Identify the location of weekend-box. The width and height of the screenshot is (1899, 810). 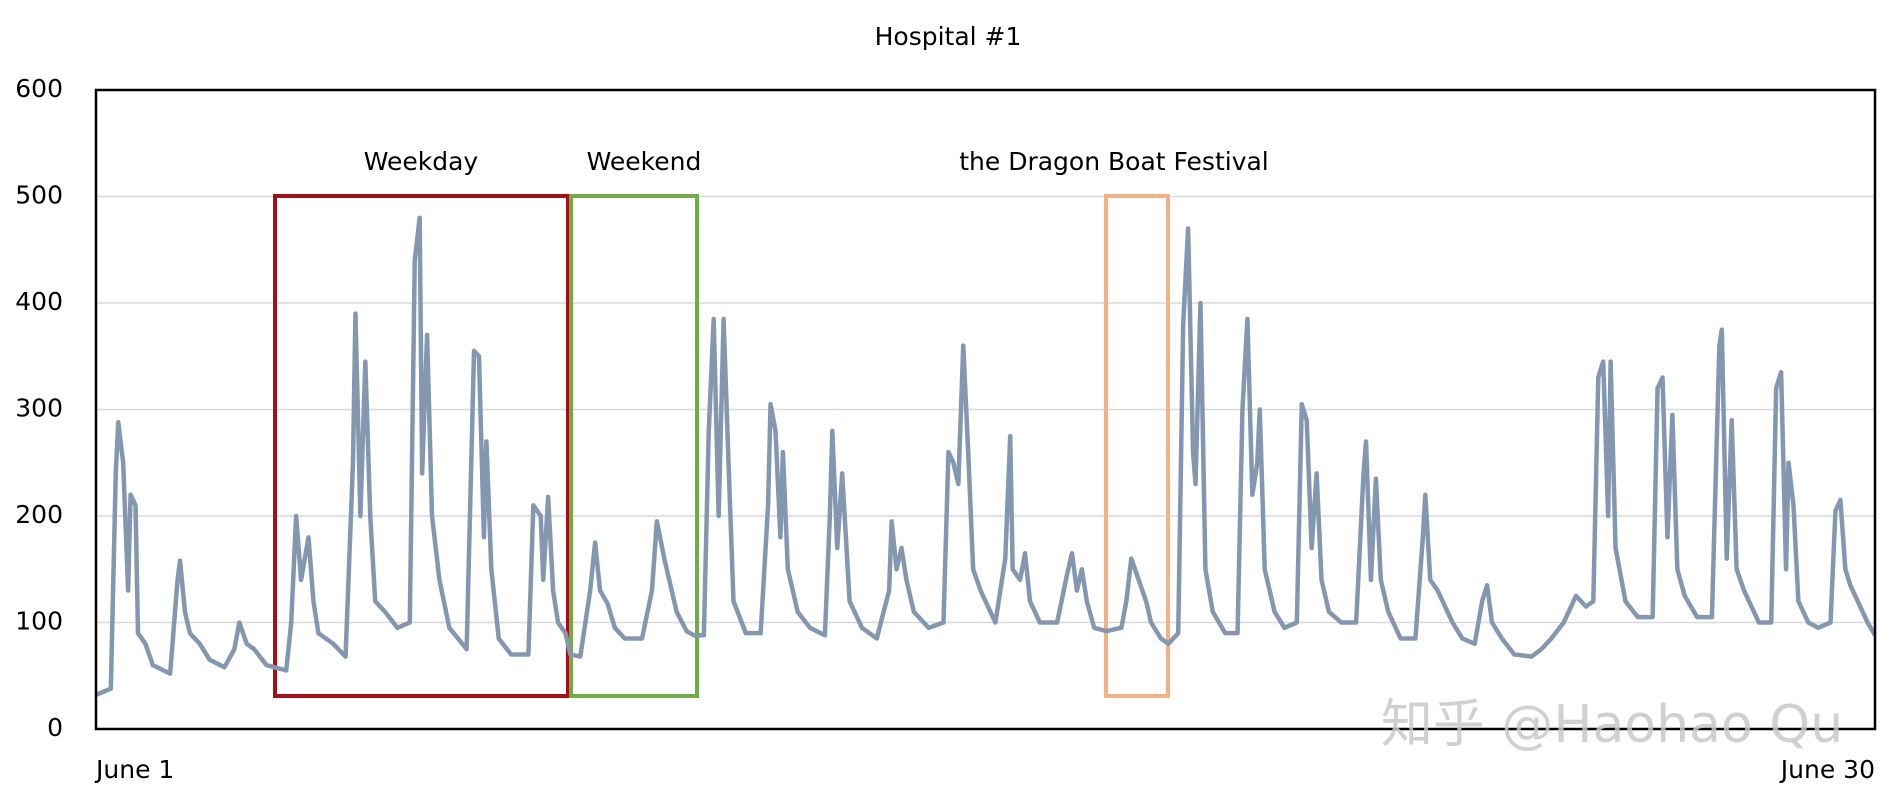
(634, 446).